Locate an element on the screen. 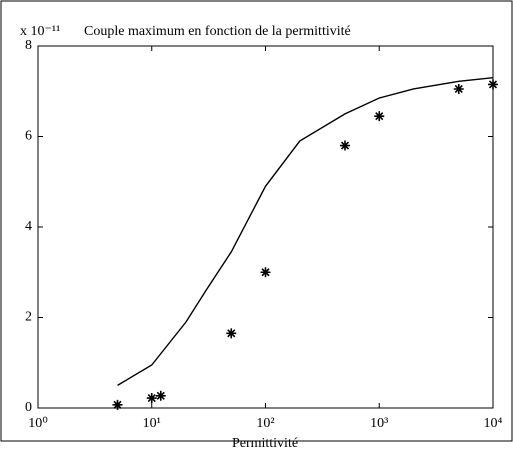 Image resolution: width=513 pixels, height=465 pixels. y-tick-label: 6 is located at coordinates (28, 136).